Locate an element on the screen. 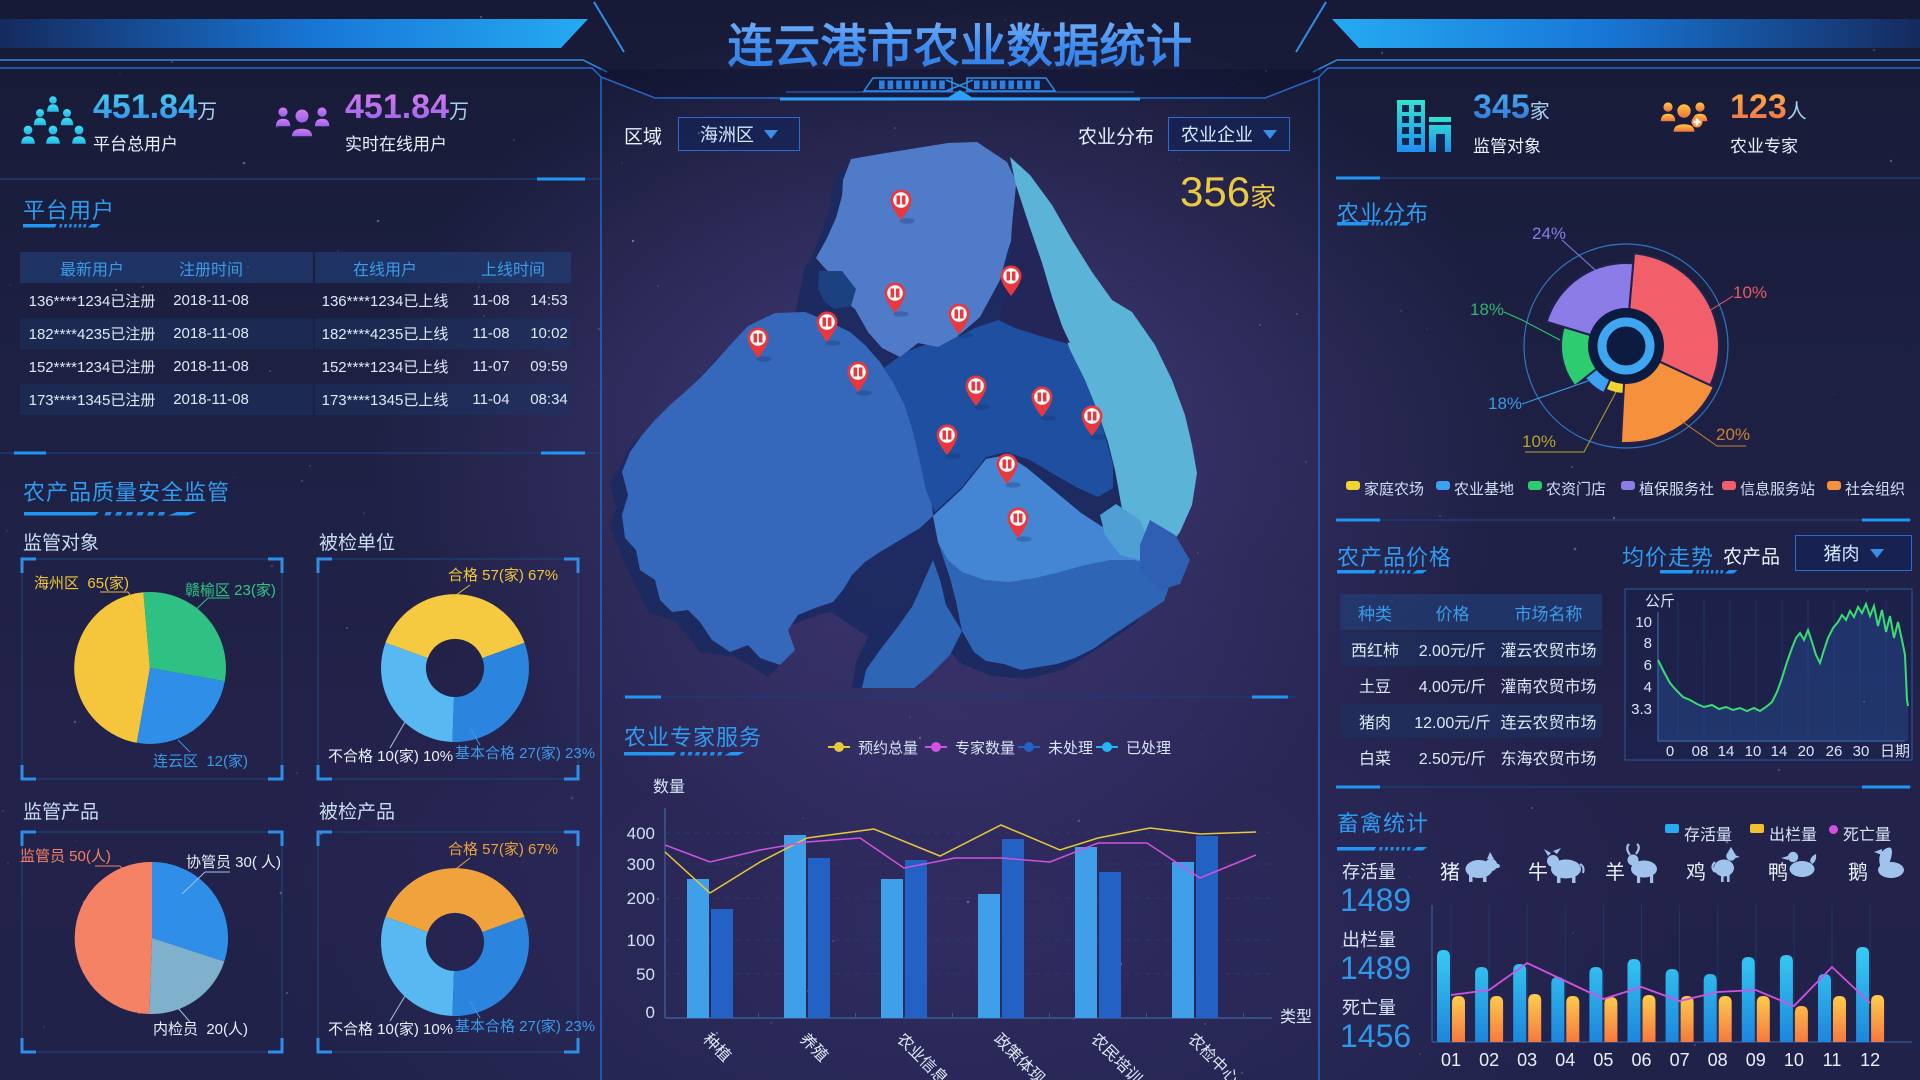  svg-text: 预约总量 is located at coordinates (888, 748).